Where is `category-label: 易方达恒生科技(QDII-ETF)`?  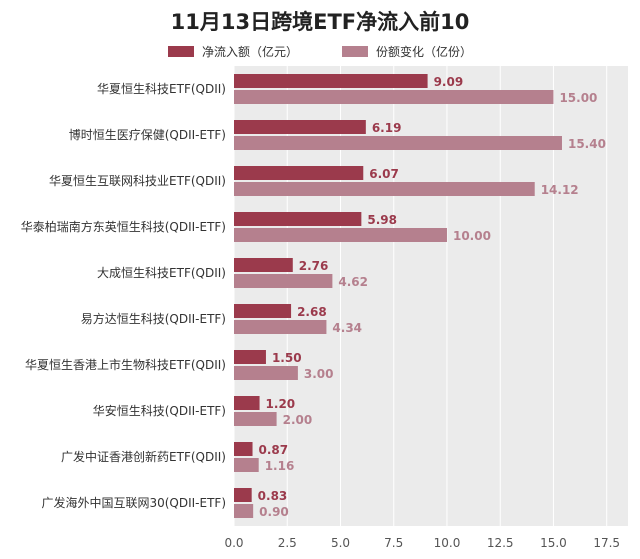
category-label: 易方达恒生科技(QDII-ETF) is located at coordinates (153, 318).